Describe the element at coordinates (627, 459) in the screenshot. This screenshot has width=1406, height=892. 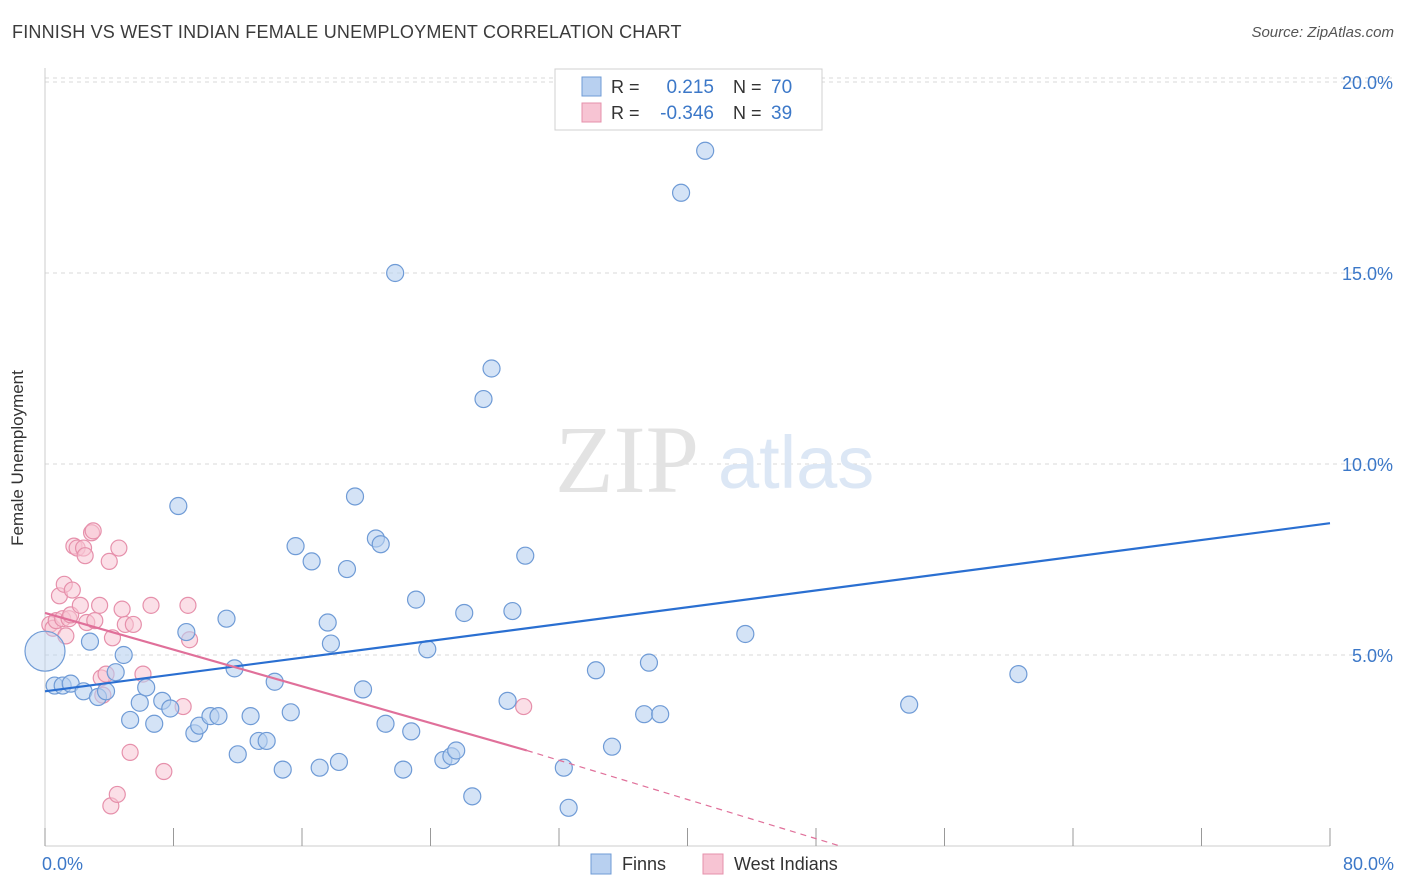
I see `watermark-zip: ZIP` at that location.